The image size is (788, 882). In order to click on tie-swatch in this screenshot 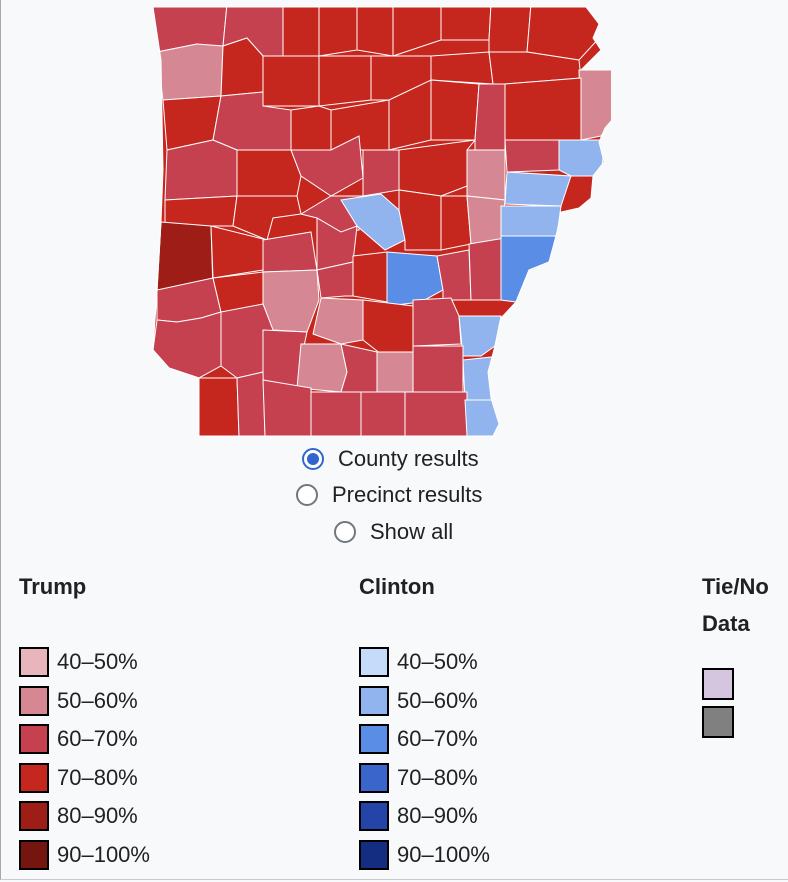, I will do `click(718, 684)`.